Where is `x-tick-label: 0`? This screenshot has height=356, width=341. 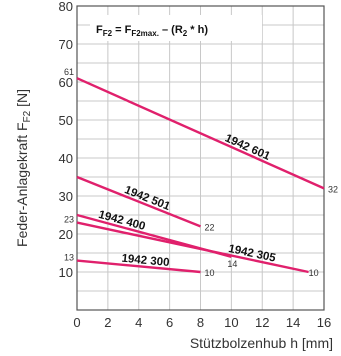
x-tick-label: 0 is located at coordinates (76, 322).